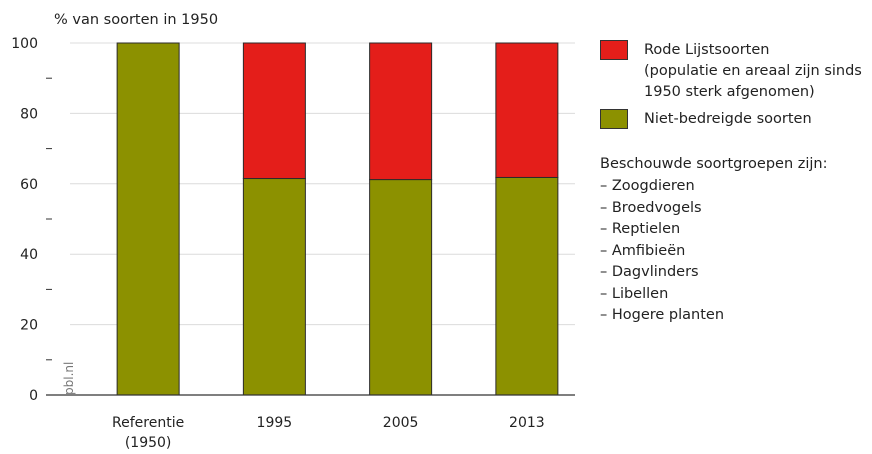 This screenshot has width=872, height=454. I want to click on x-axis-labels: Referentie (1950) 1995 2005 2013, so click(328, 433).